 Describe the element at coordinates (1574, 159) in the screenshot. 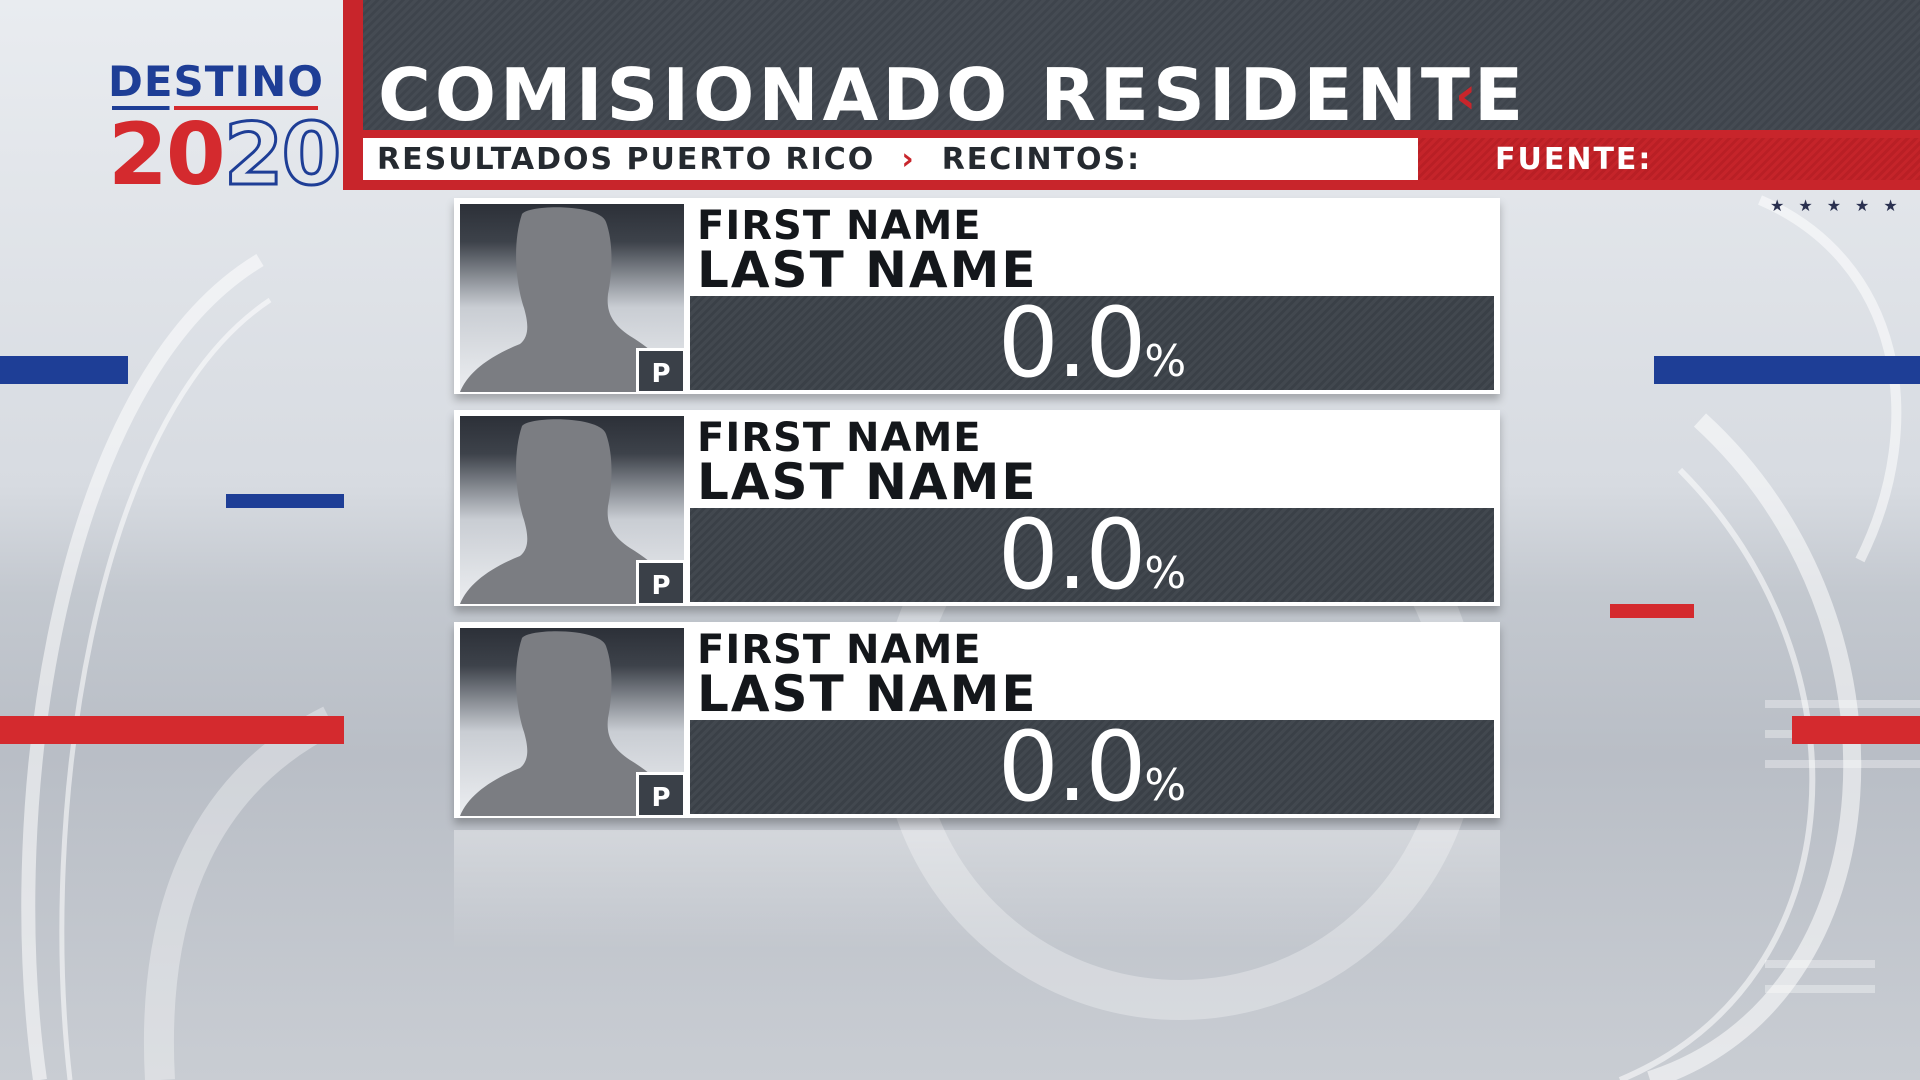

I see `source-label: FUENTE:` at that location.